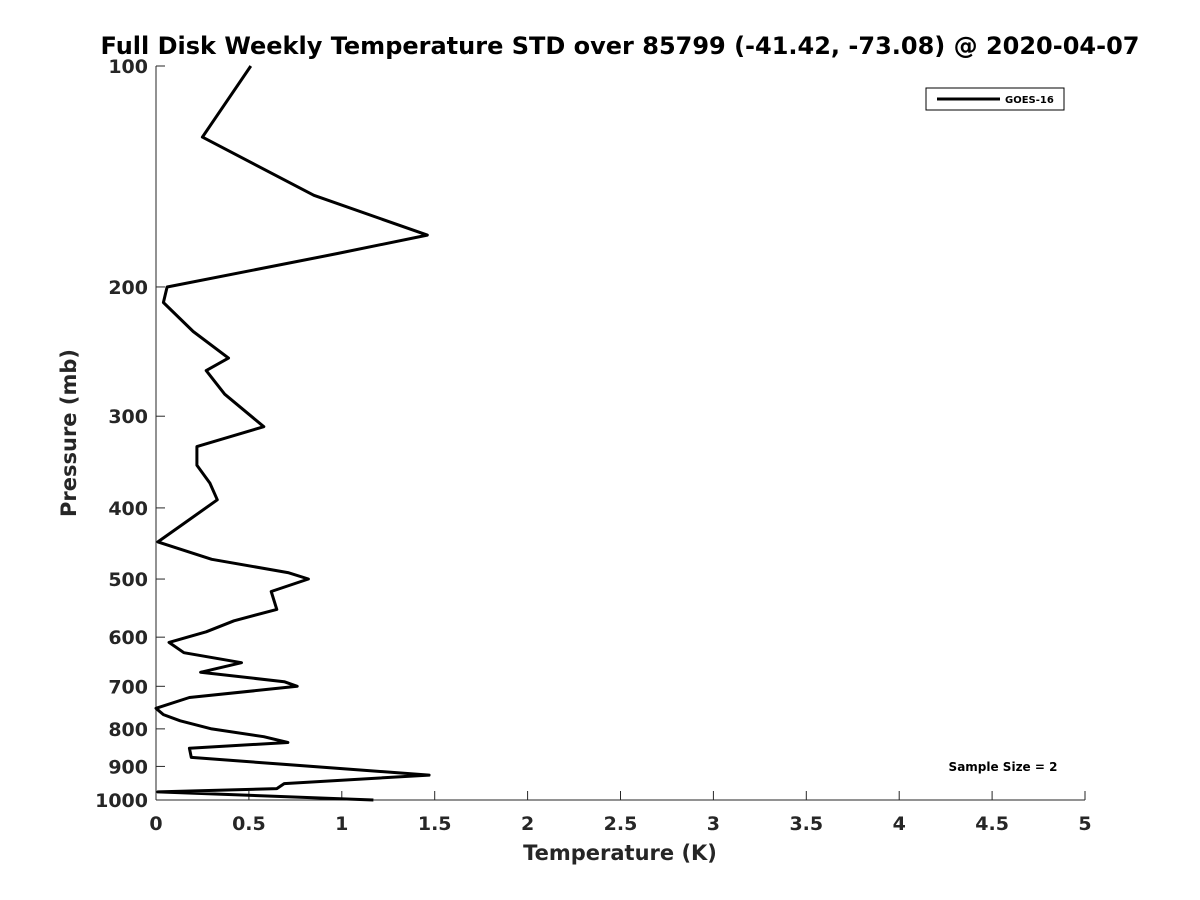 The image size is (1200, 900). Describe the element at coordinates (620, 853) in the screenshot. I see `x-axis-label: Temperature (K)` at that location.